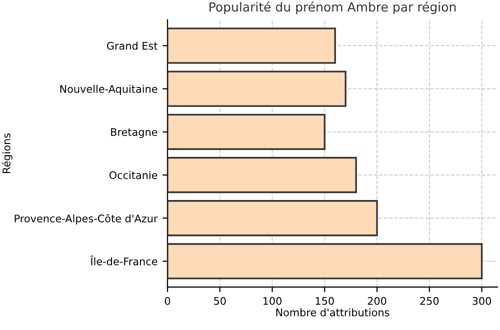  I want to click on y-tick-label: Occitanie, so click(133, 175).